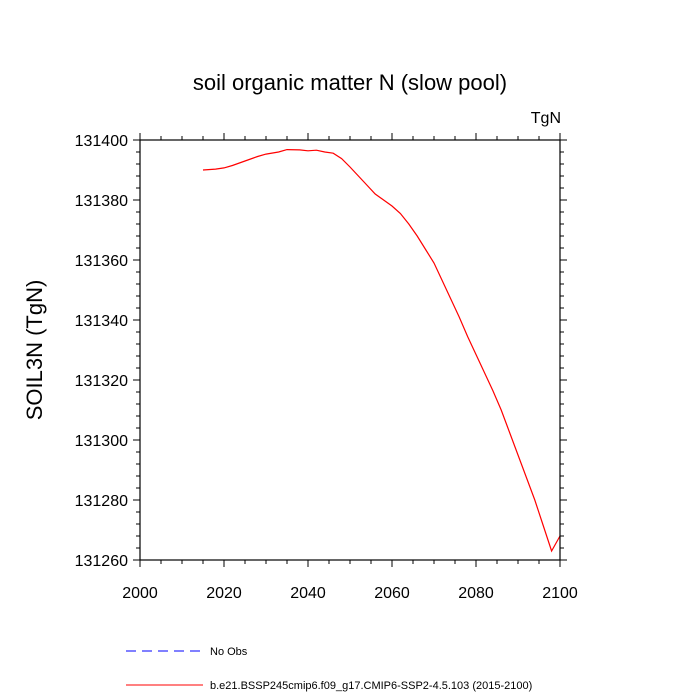 The width and height of the screenshot is (700, 700). What do you see at coordinates (140, 593) in the screenshot?
I see `x-tick-label: 2000` at bounding box center [140, 593].